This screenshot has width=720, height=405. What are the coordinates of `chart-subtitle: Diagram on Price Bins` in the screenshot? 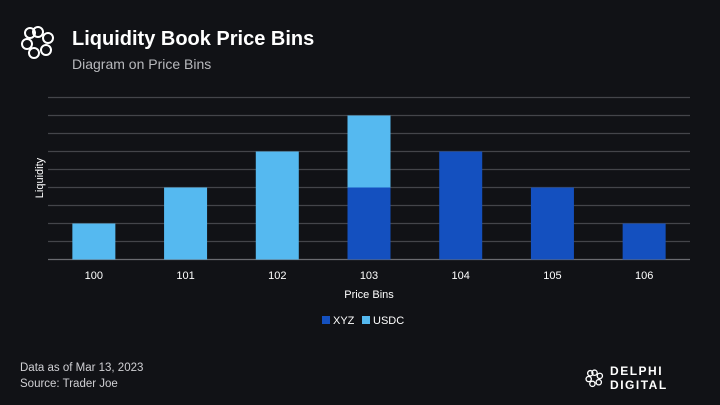 It's located at (142, 64).